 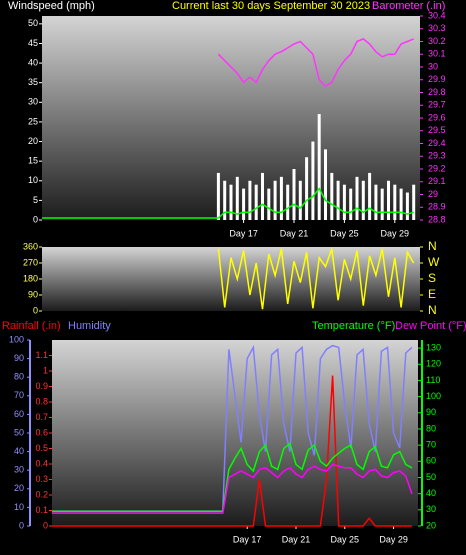 I want to click on y2-tick-label: 30.3, so click(x=437, y=28).